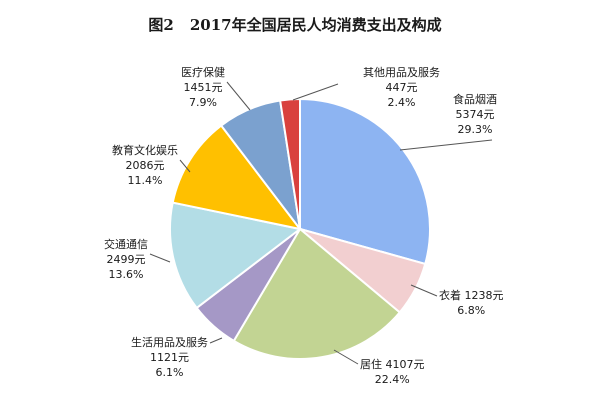 The image size is (590, 405). What do you see at coordinates (392, 364) in the screenshot?
I see `slice-label-name-value-2: 居住 4107元` at bounding box center [392, 364].